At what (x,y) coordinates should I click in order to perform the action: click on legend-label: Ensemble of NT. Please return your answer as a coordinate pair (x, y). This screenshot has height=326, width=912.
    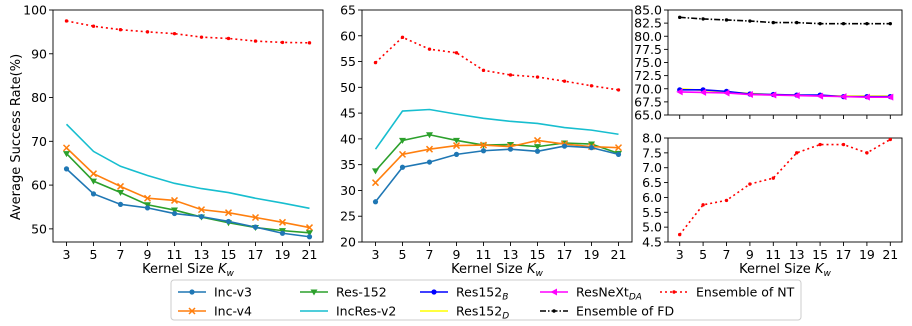
    Looking at the image, I should click on (745, 292).